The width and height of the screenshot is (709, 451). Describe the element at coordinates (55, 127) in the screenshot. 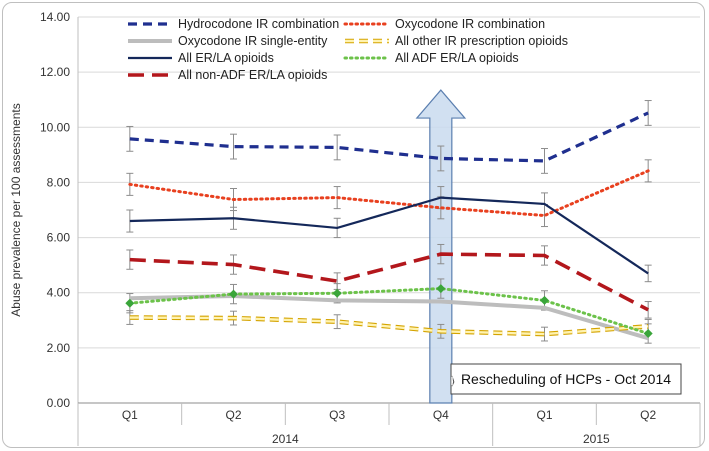

I see `y-tick-label: 10.00` at that location.